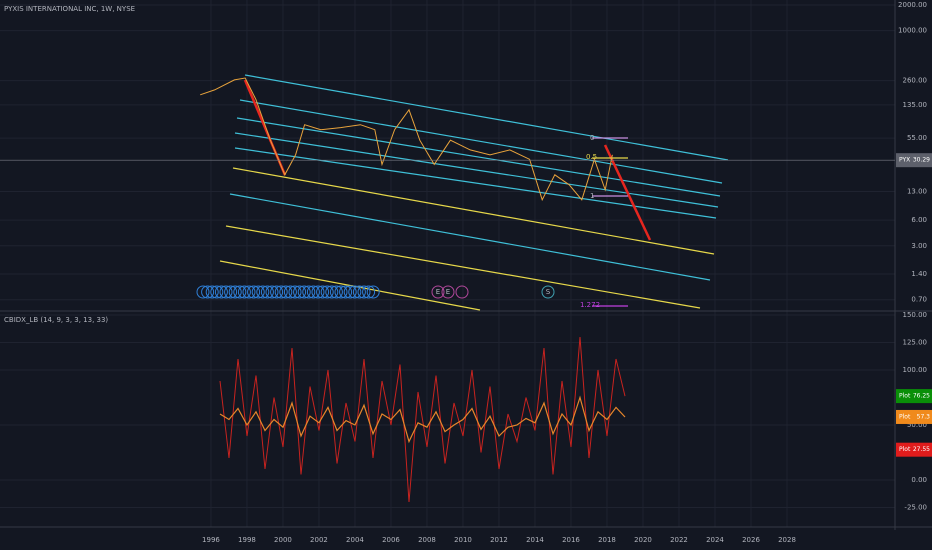 Image resolution: width=932 pixels, height=550 pixels. I want to click on y-tick-label: 13.00, so click(917, 192).